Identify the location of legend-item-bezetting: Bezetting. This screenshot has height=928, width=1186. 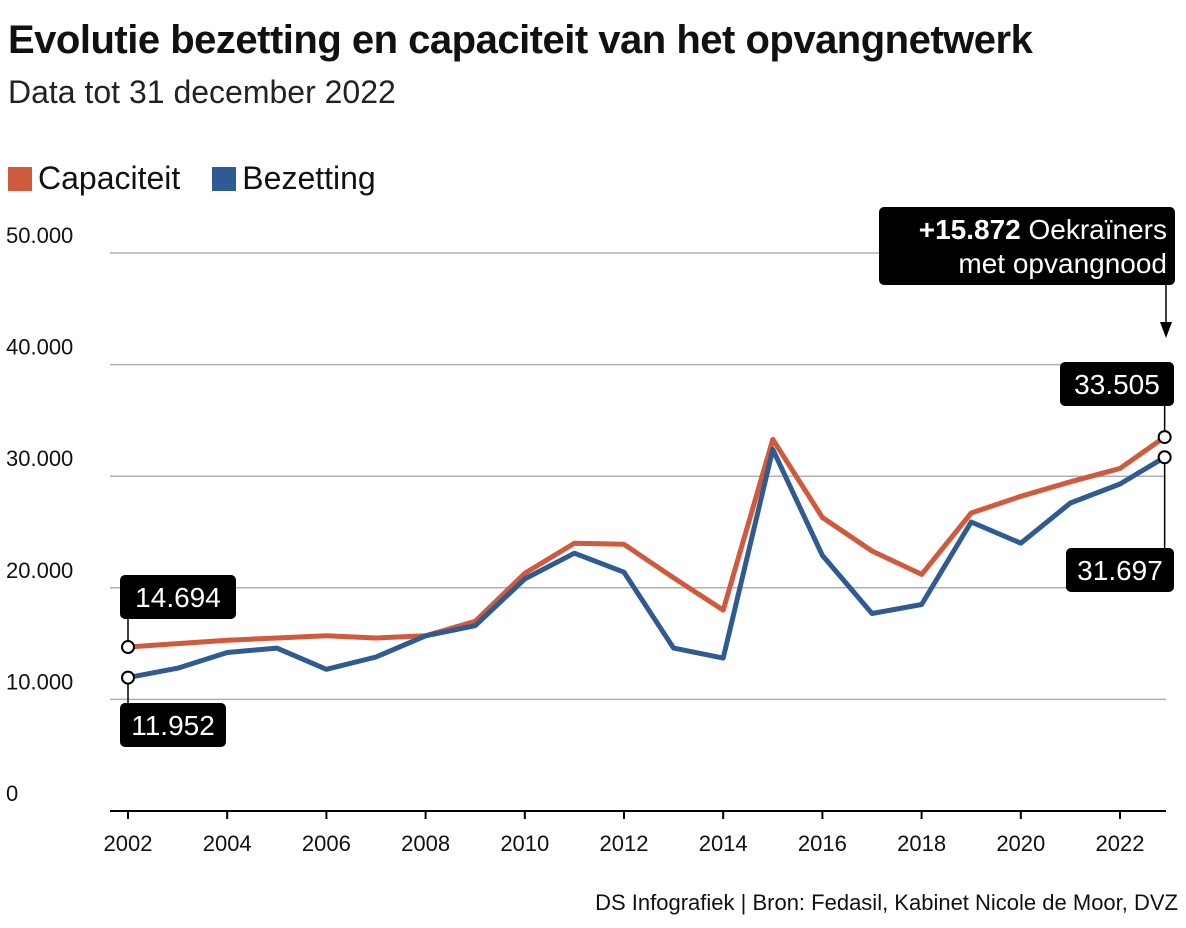
(294, 178).